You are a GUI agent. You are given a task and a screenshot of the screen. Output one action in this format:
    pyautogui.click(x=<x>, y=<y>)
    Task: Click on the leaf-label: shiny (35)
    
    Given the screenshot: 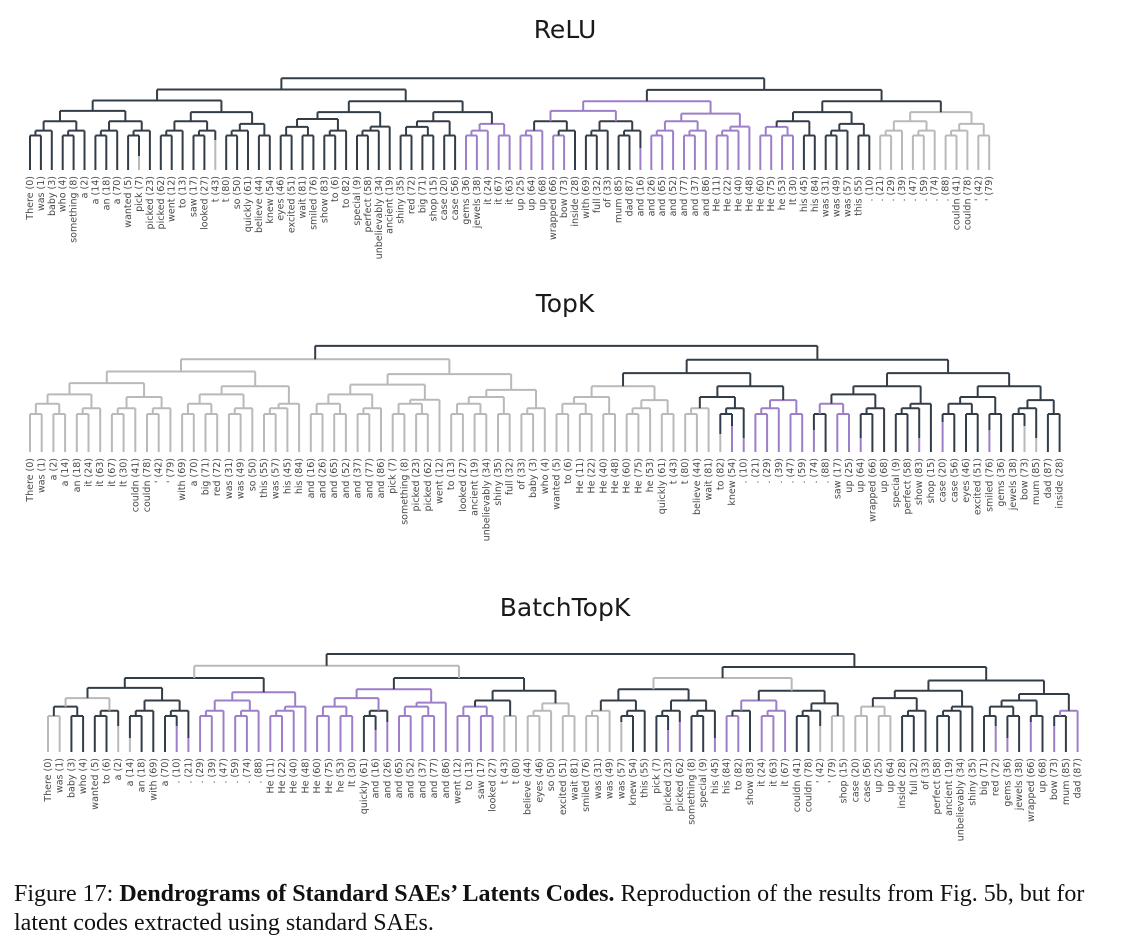 What is the action you would take?
    pyautogui.click(x=498, y=482)
    